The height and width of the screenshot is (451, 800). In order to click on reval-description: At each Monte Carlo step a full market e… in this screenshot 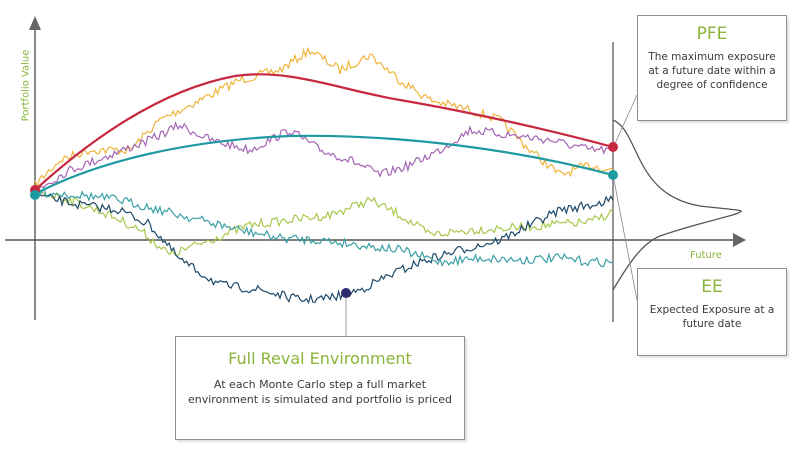, I will do `click(320, 392)`.